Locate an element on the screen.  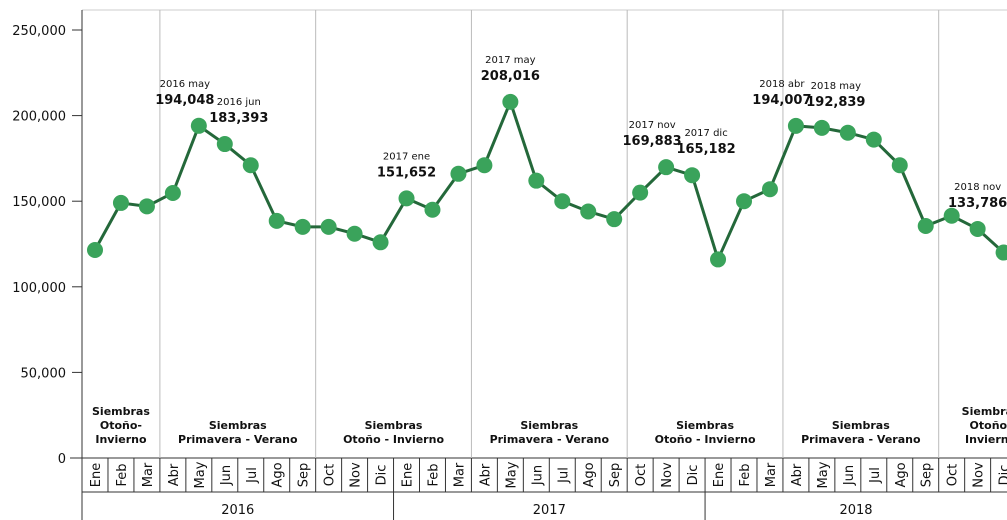
y-tick-label: 200,000 is located at coordinates (39, 117).